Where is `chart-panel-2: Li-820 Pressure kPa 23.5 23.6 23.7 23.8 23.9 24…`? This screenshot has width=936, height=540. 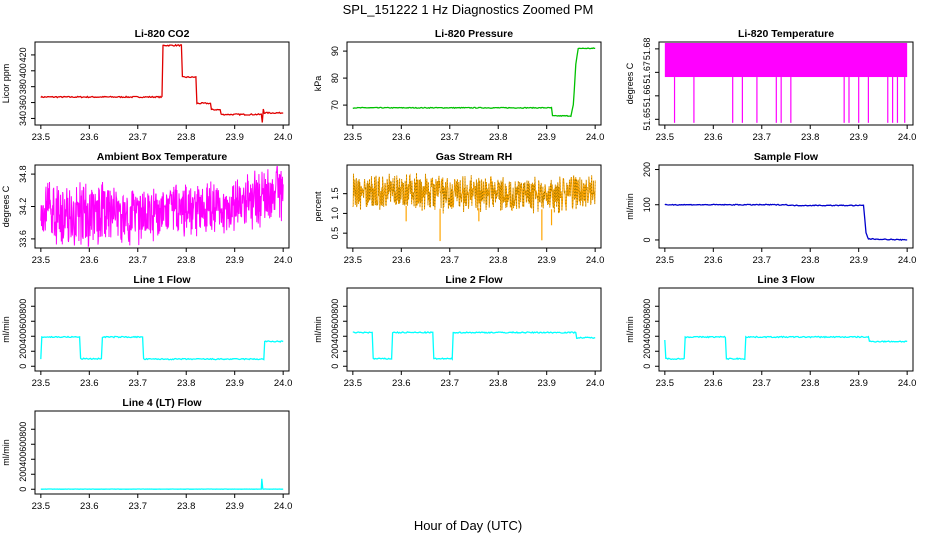 chart-panel-2: Li-820 Pressure kPa 23.5 23.6 23.7 23.8 23.9 24… is located at coordinates (458, 85).